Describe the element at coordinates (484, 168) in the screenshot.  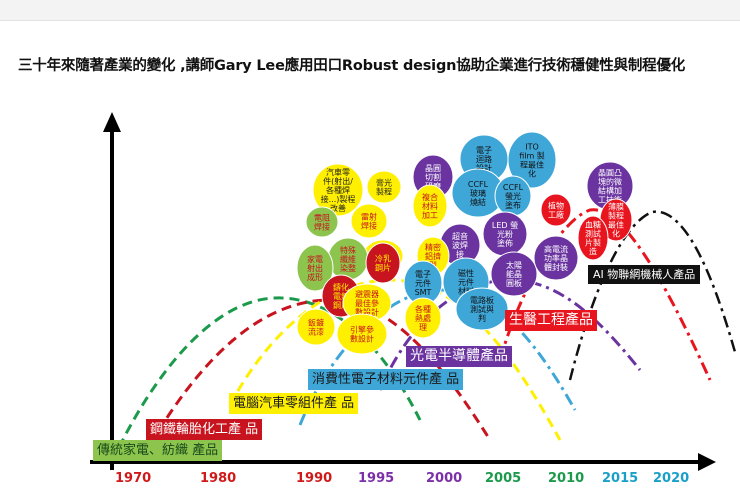
I see `bubble-4-text: 設計` at that location.